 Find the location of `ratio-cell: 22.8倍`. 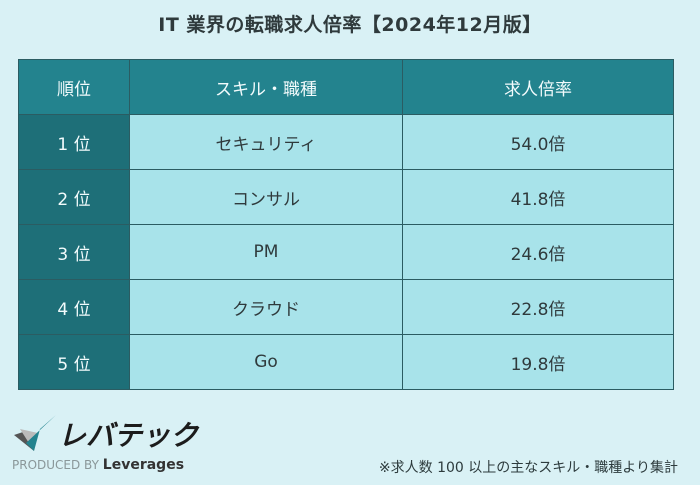

ratio-cell: 22.8倍 is located at coordinates (538, 307).